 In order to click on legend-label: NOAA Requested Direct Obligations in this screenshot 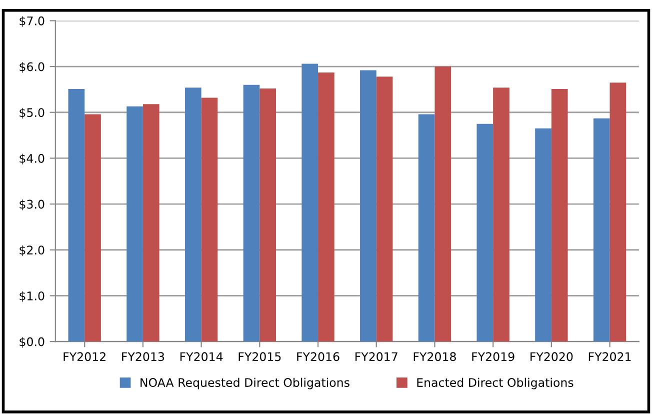, I will do `click(245, 384)`.